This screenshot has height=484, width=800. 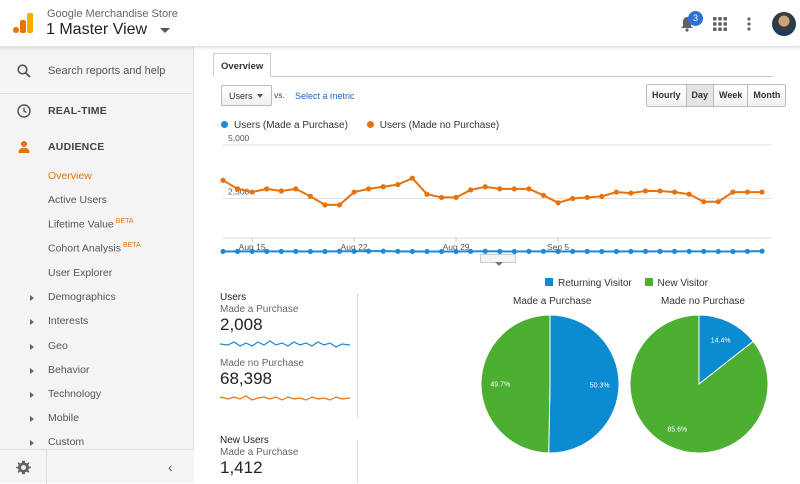 What do you see at coordinates (97, 147) in the screenshot?
I see `sidebar-item-audience: AUDIENCE` at bounding box center [97, 147].